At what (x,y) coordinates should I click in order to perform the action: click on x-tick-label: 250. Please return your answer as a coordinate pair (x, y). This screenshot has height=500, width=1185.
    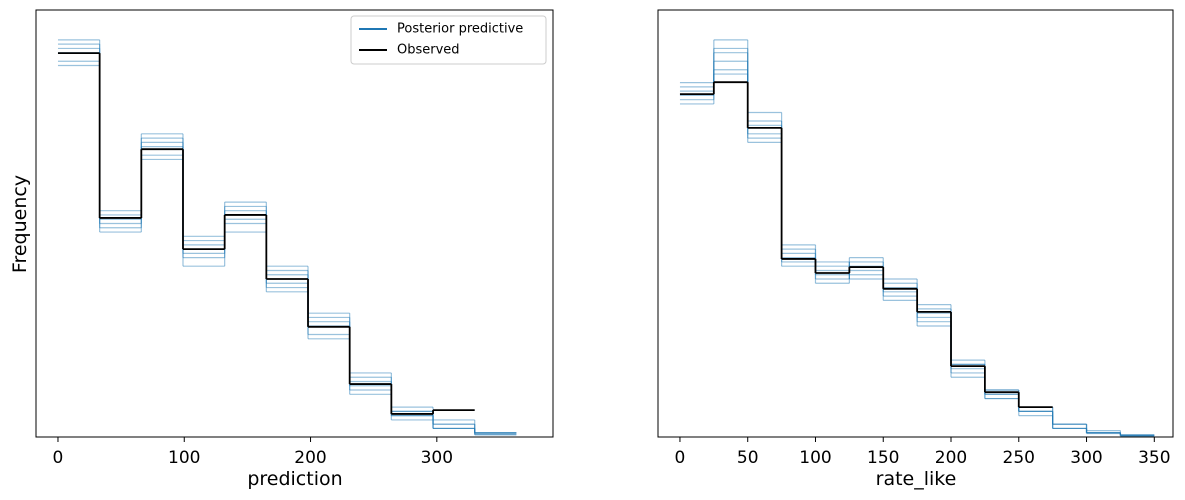
    Looking at the image, I should click on (1019, 458).